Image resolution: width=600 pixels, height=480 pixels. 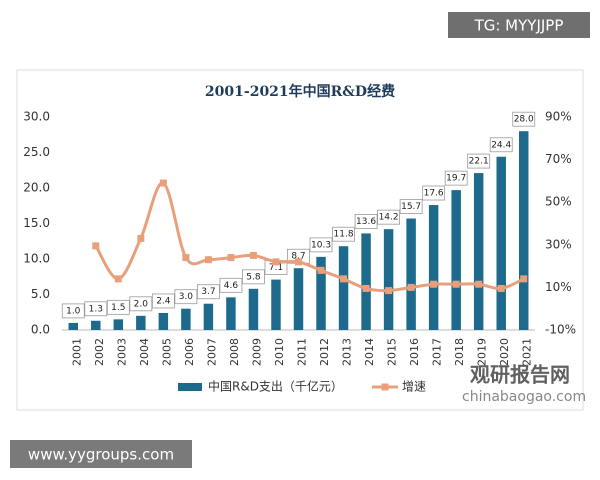 What do you see at coordinates (504, 352) in the screenshot?
I see `x-tick-label: 2020` at bounding box center [504, 352].